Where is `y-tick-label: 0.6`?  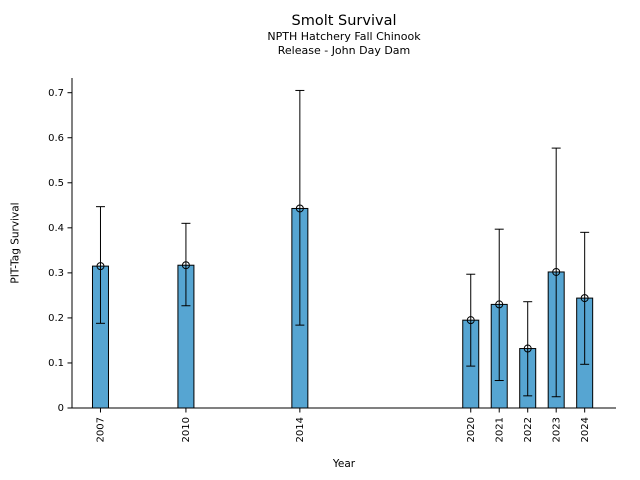 y-tick-label: 0.6 is located at coordinates (56, 138).